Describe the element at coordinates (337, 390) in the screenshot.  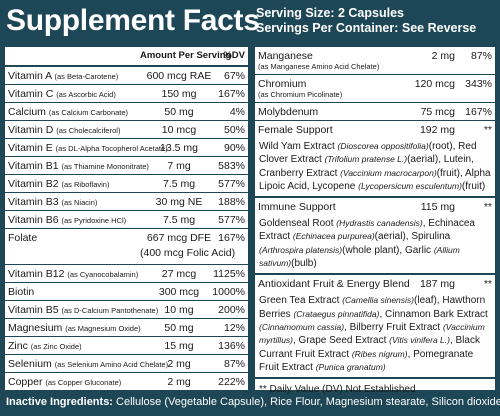
I see `footnote: ** Daily Value (DV) Not Established` at that location.